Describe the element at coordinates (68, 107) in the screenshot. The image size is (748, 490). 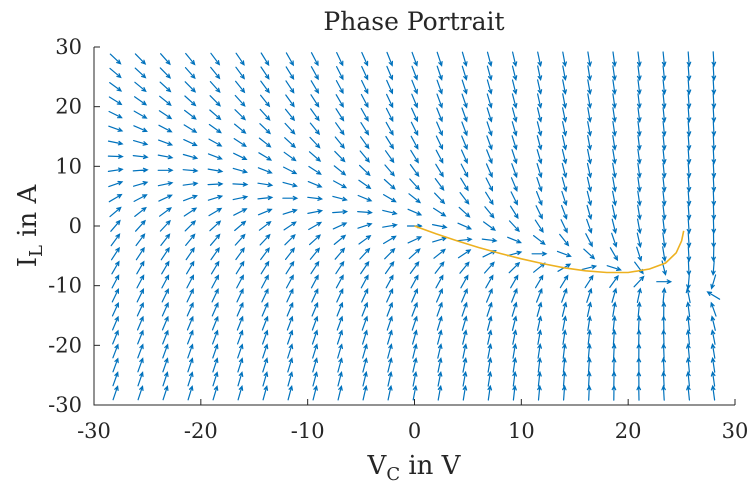
I see `y-tick-label: 20` at that location.